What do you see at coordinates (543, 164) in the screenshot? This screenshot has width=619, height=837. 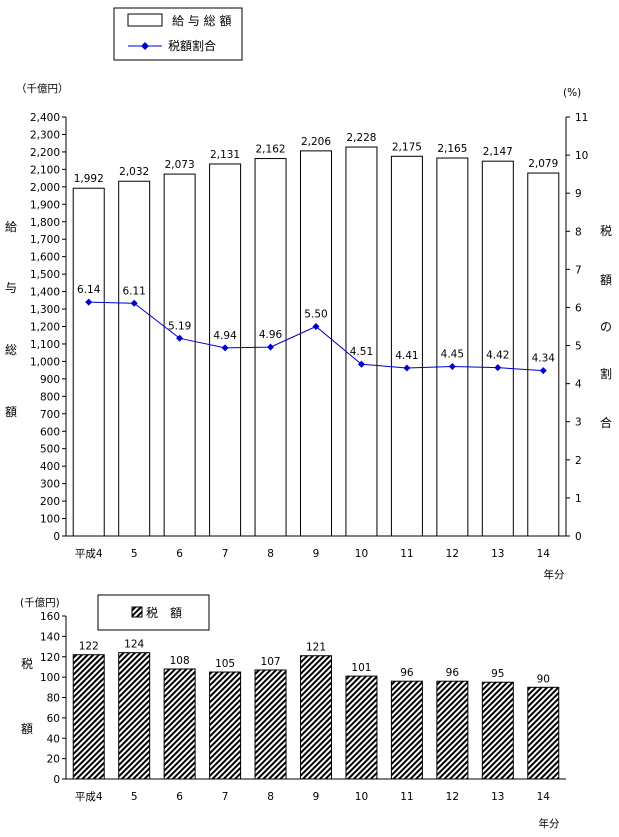 I see `top-bar-value-label: 2,079` at bounding box center [543, 164].